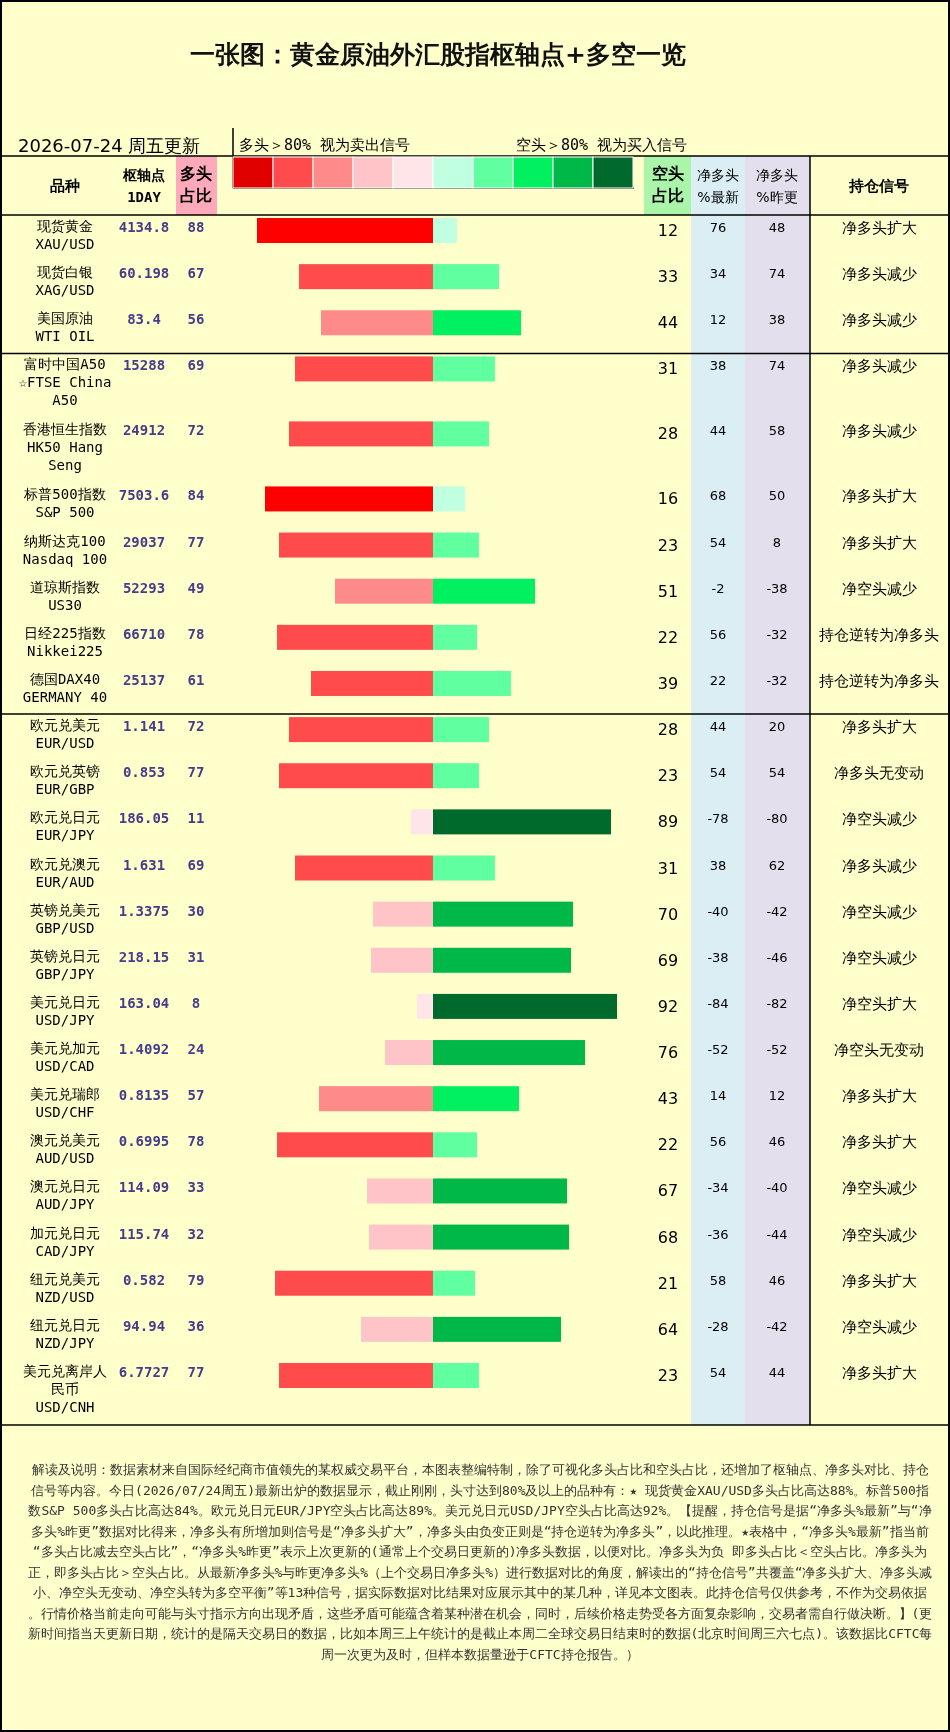 The height and width of the screenshot is (1732, 950). What do you see at coordinates (196, 227) in the screenshot?
I see `data-label: 88` at bounding box center [196, 227].